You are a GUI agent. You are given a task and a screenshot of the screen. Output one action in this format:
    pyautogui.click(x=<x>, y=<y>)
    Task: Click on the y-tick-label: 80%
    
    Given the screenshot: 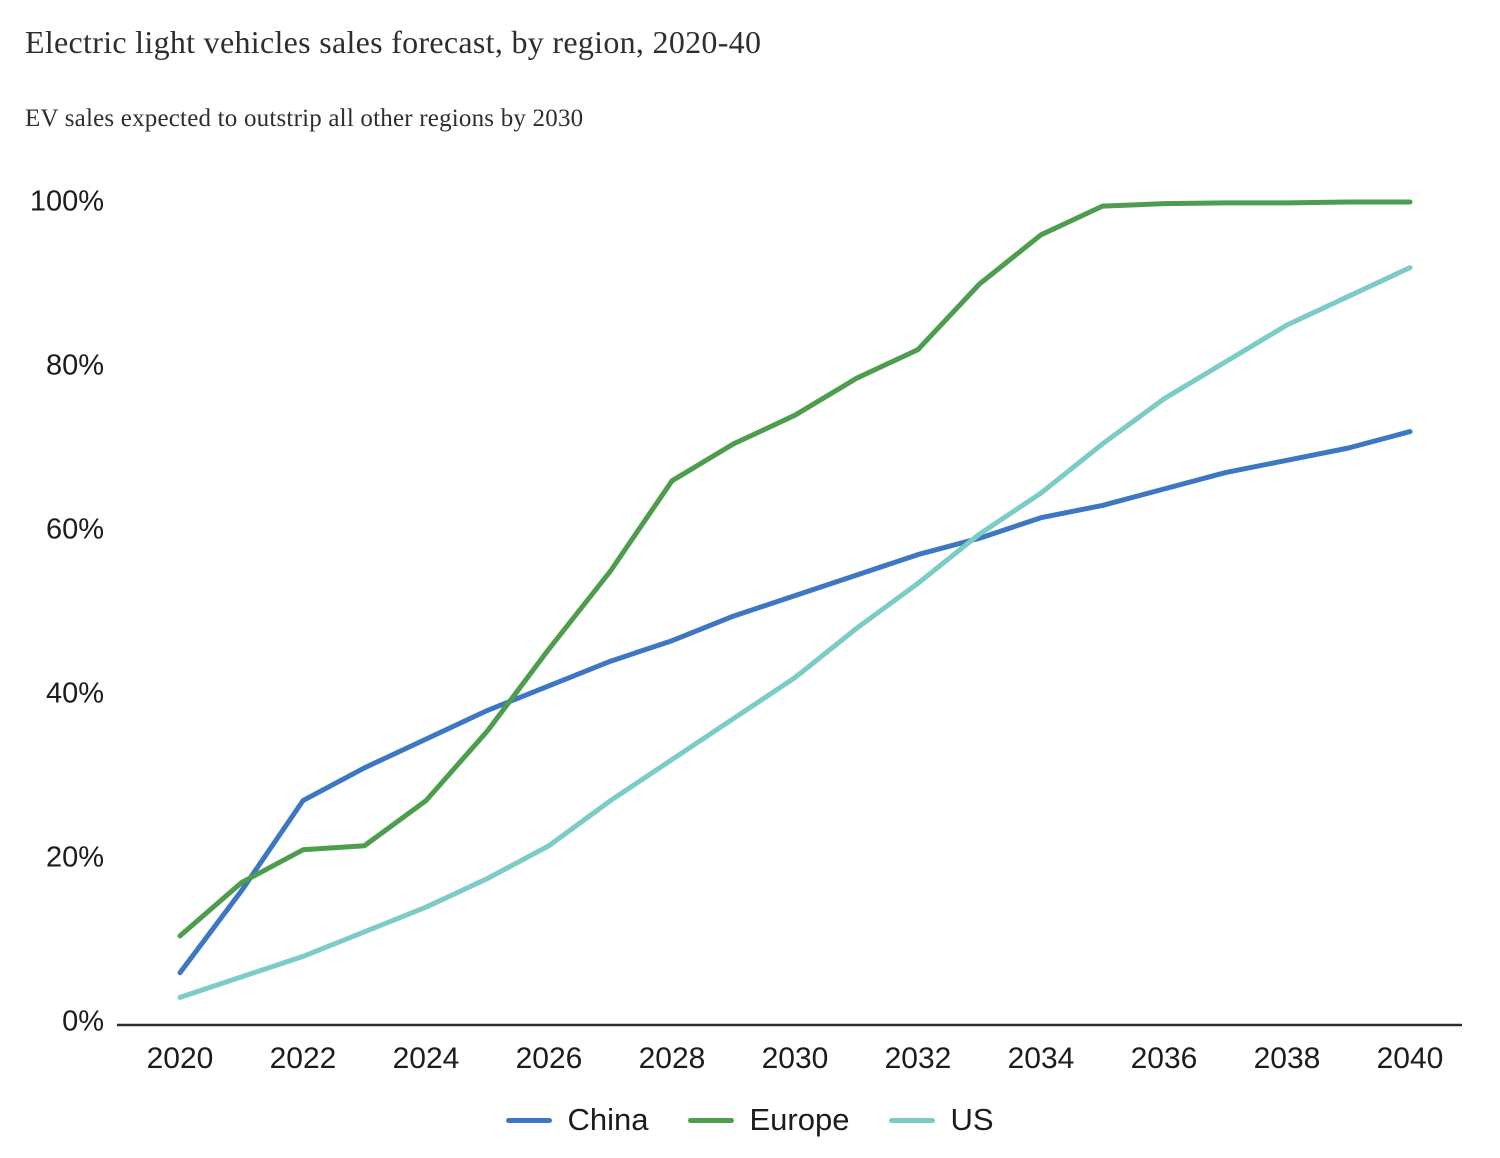 What is the action you would take?
    pyautogui.click(x=74, y=365)
    